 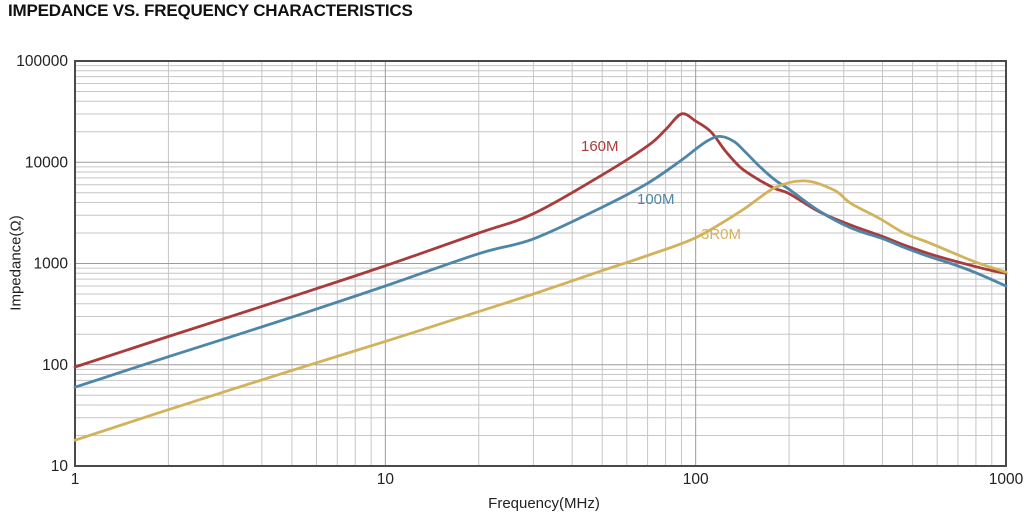 What do you see at coordinates (696, 479) in the screenshot?
I see `x-tick-label: 100` at bounding box center [696, 479].